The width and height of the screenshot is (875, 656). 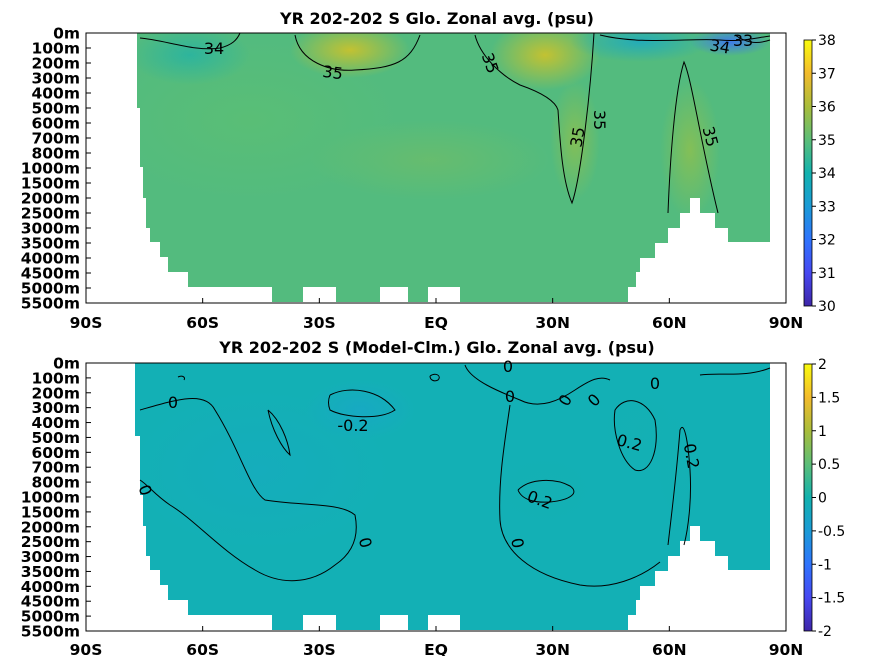 I want to click on panel-1-title: YR 202-202 S Glo. Zonal avg. (psu), so click(x=436, y=18).